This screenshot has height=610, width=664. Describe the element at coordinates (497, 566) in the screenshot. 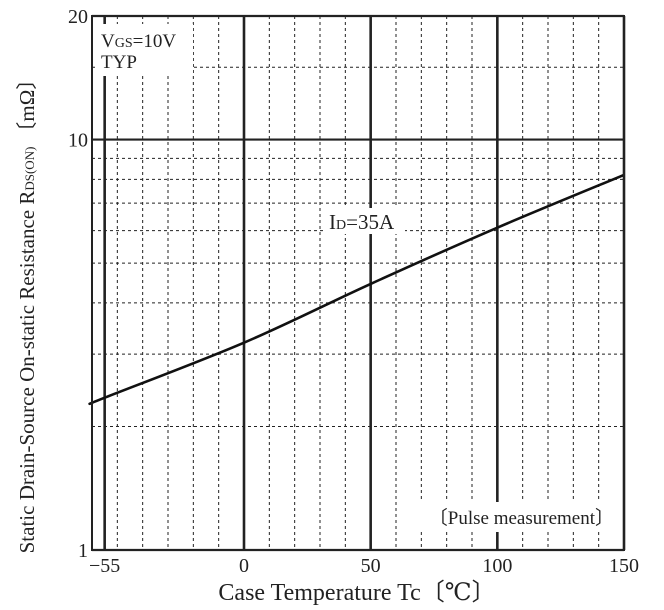

I see `x-tick-label: 100` at that location.